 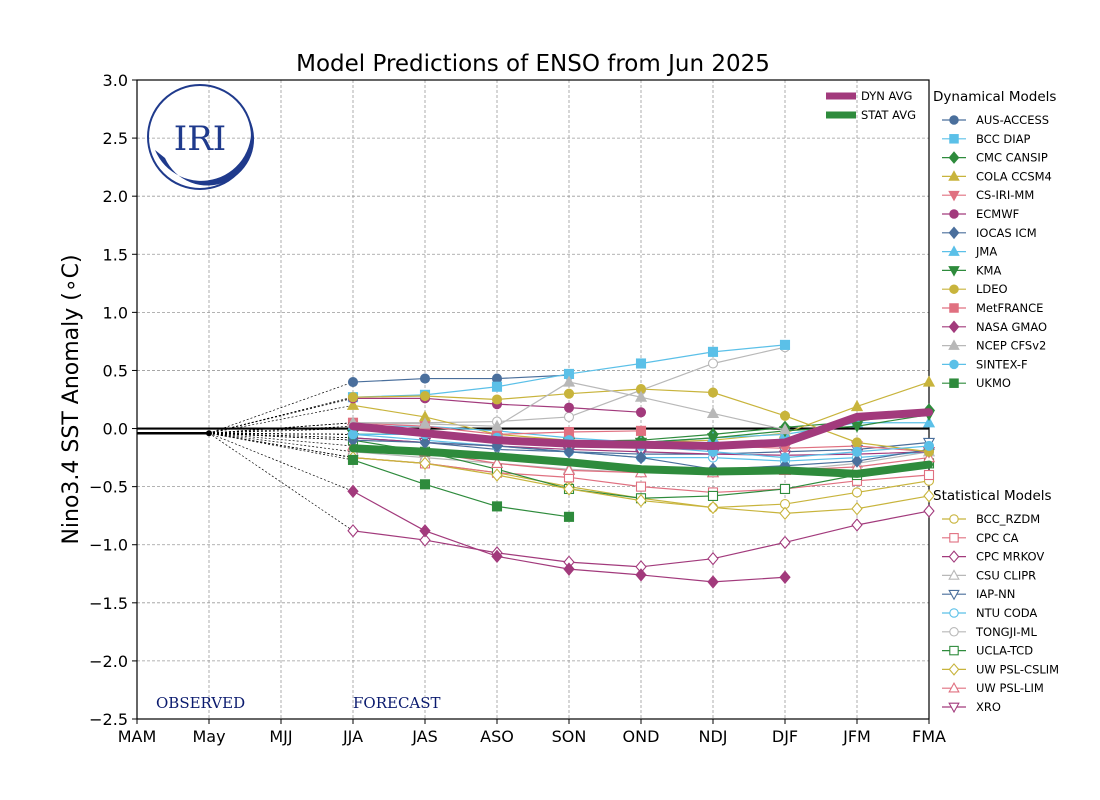 What do you see at coordinates (115, 370) in the screenshot?
I see `y-tick-label: 0.5` at bounding box center [115, 370].